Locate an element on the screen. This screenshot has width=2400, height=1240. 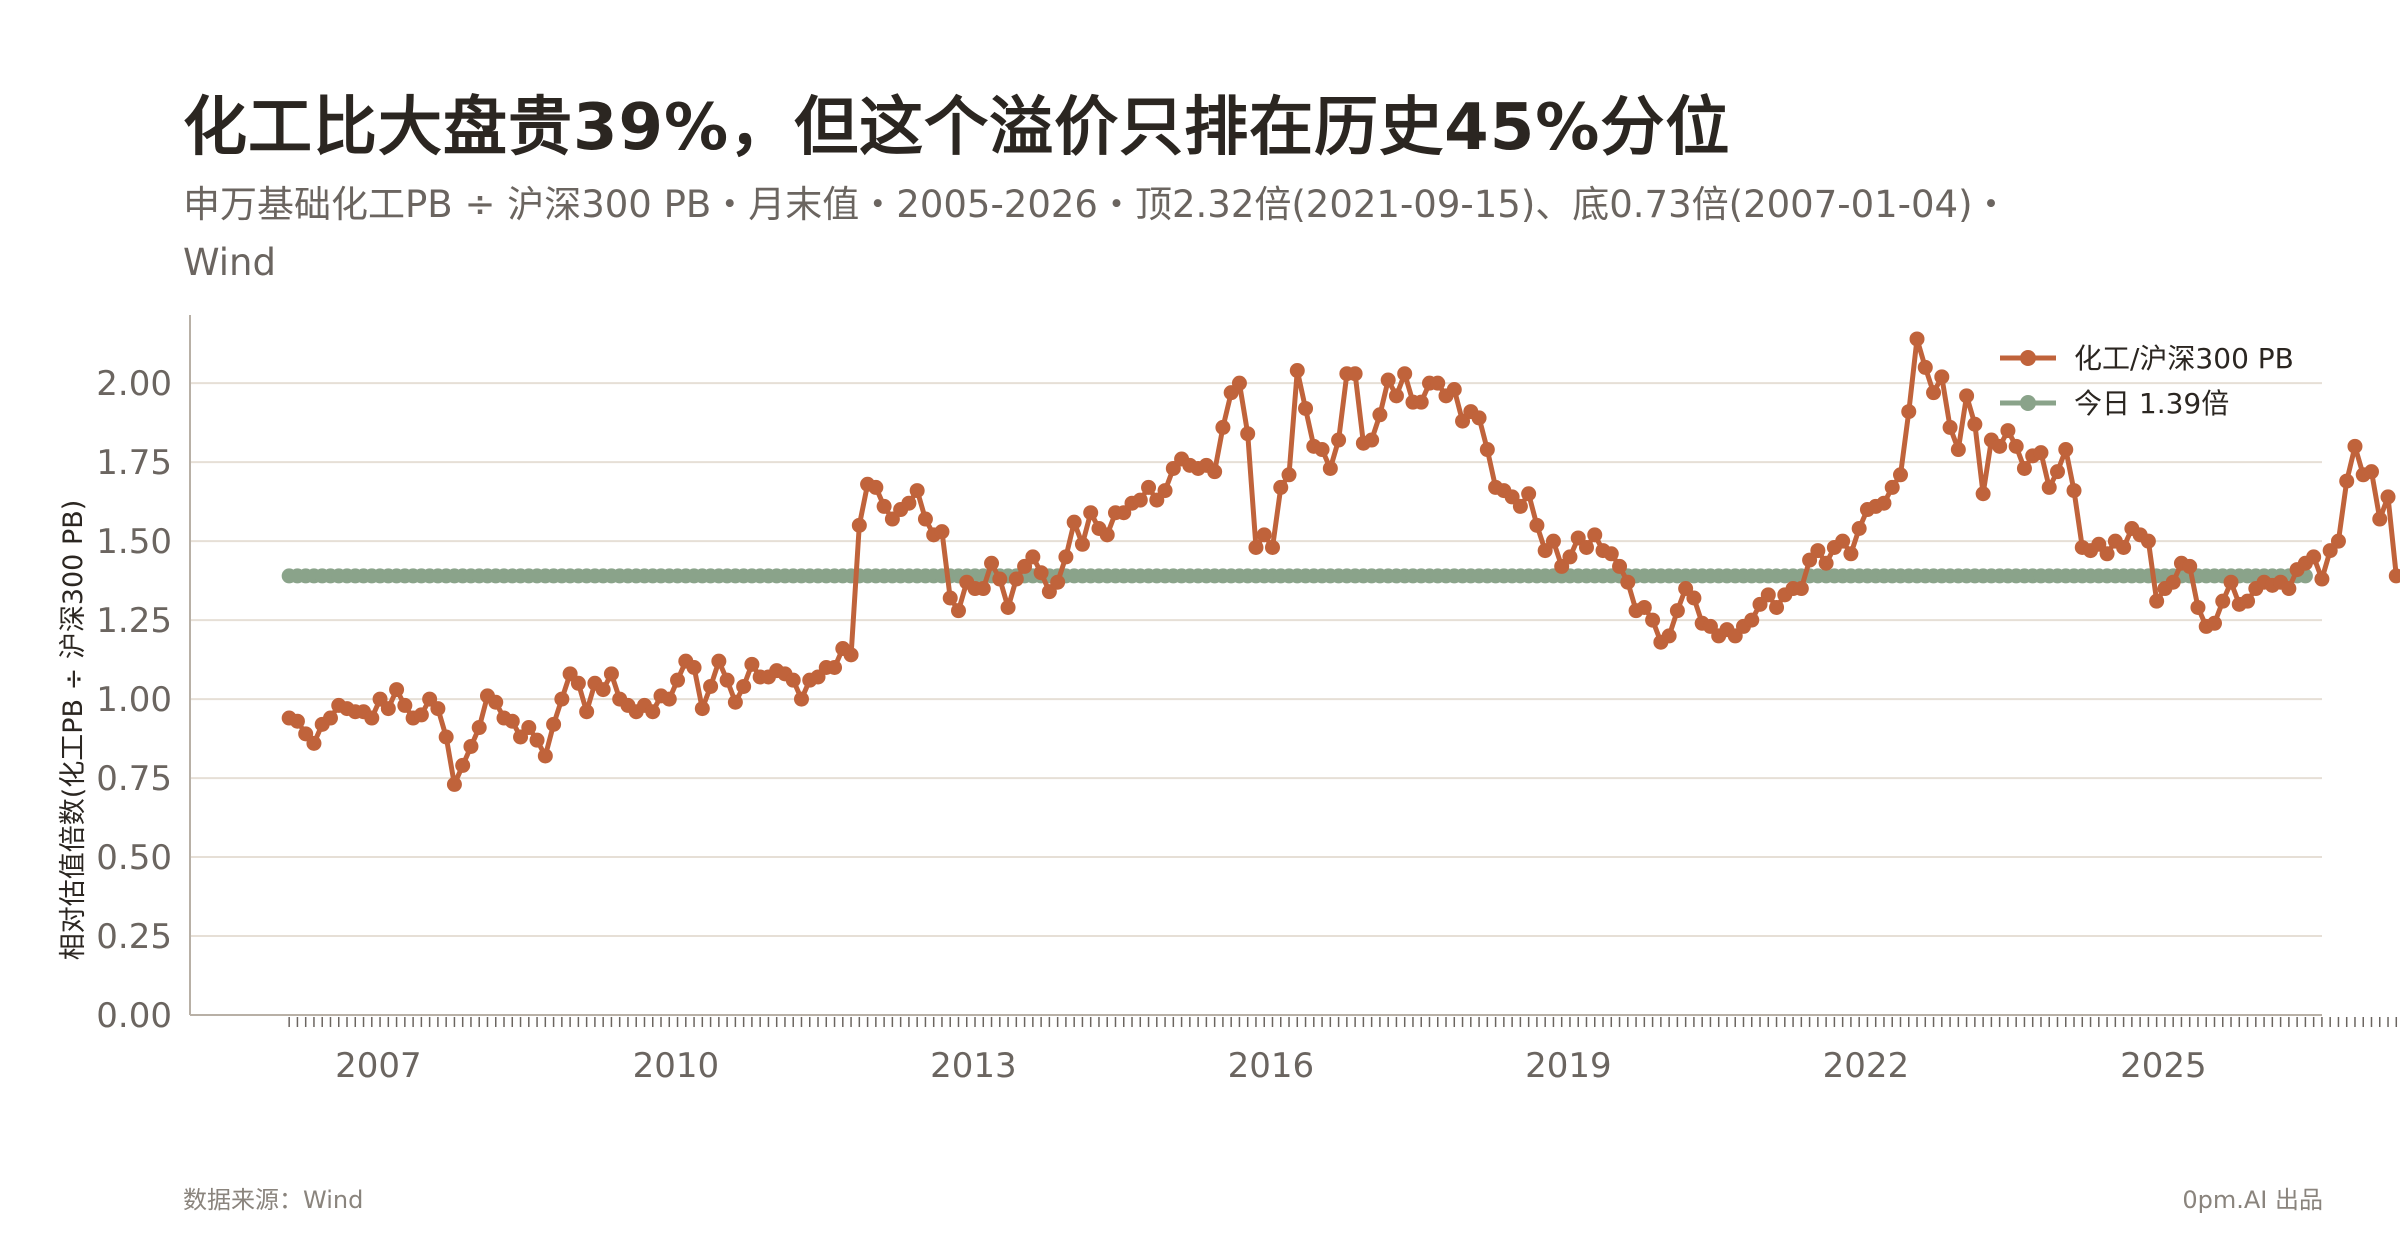
y-tick-label: 0.25 is located at coordinates (134, 937).